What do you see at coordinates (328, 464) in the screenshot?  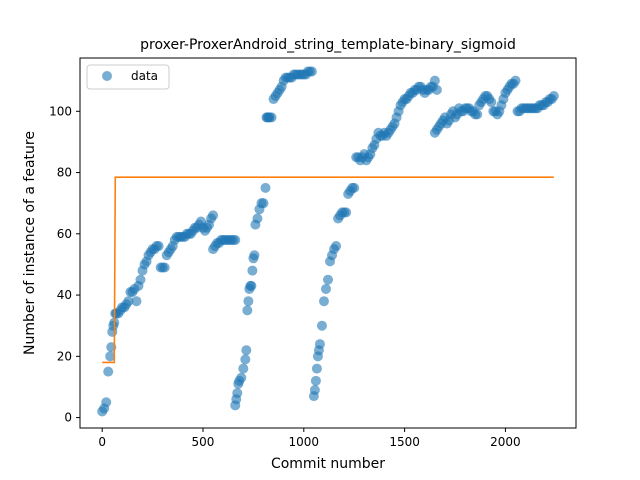 I see `x-axis-label: Commit number` at bounding box center [328, 464].